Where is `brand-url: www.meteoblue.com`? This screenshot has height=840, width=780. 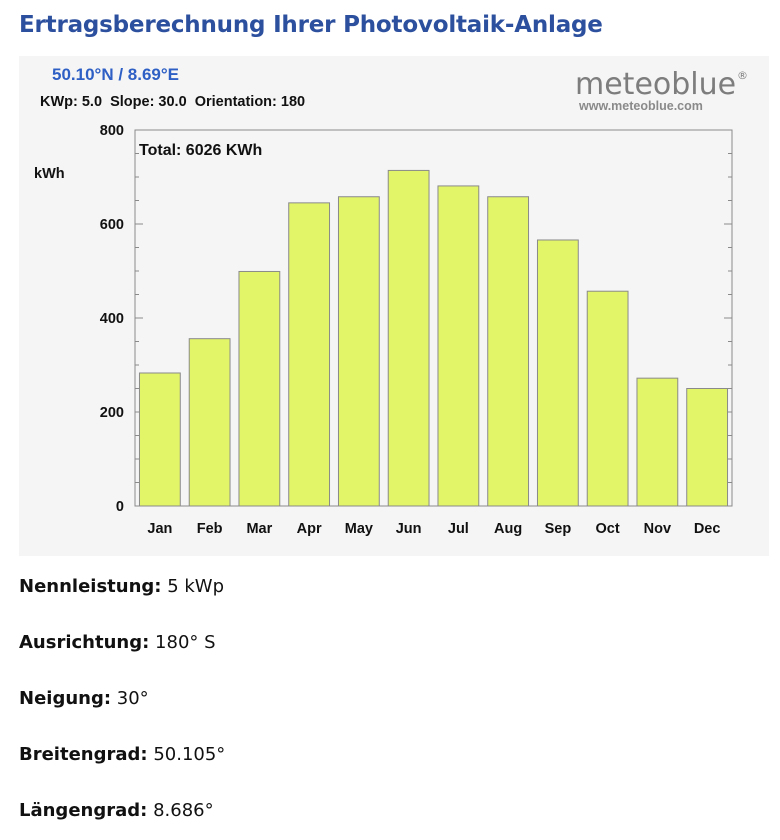 brand-url: www.meteoblue.com is located at coordinates (640, 106).